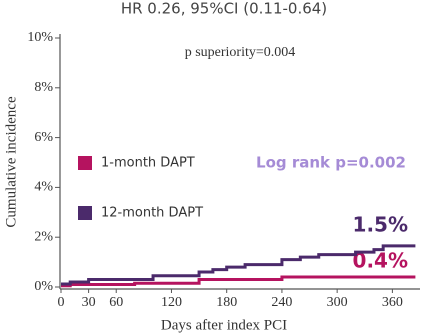 The width and height of the screenshot is (448, 336). Describe the element at coordinates (152, 213) in the screenshot. I see `legend-label: 12-month DAPT` at that location.